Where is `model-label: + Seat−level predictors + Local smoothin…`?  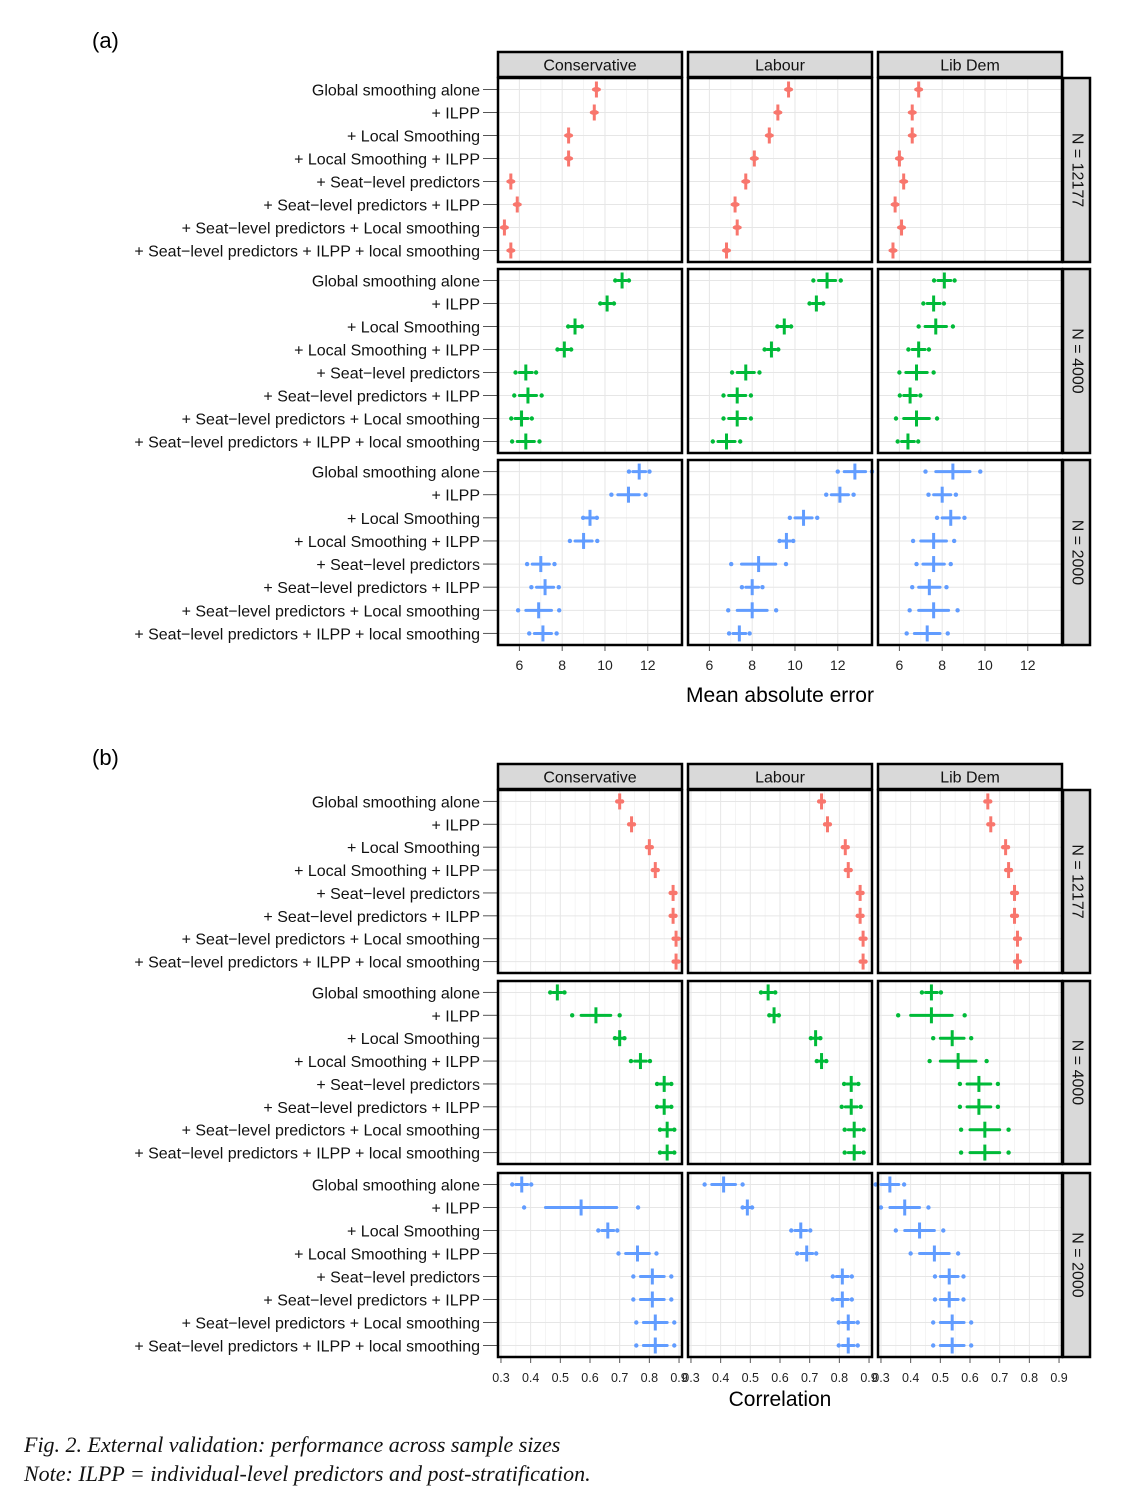 model-label: + Seat−level predictors + Local smoothin… is located at coordinates (331, 1131).